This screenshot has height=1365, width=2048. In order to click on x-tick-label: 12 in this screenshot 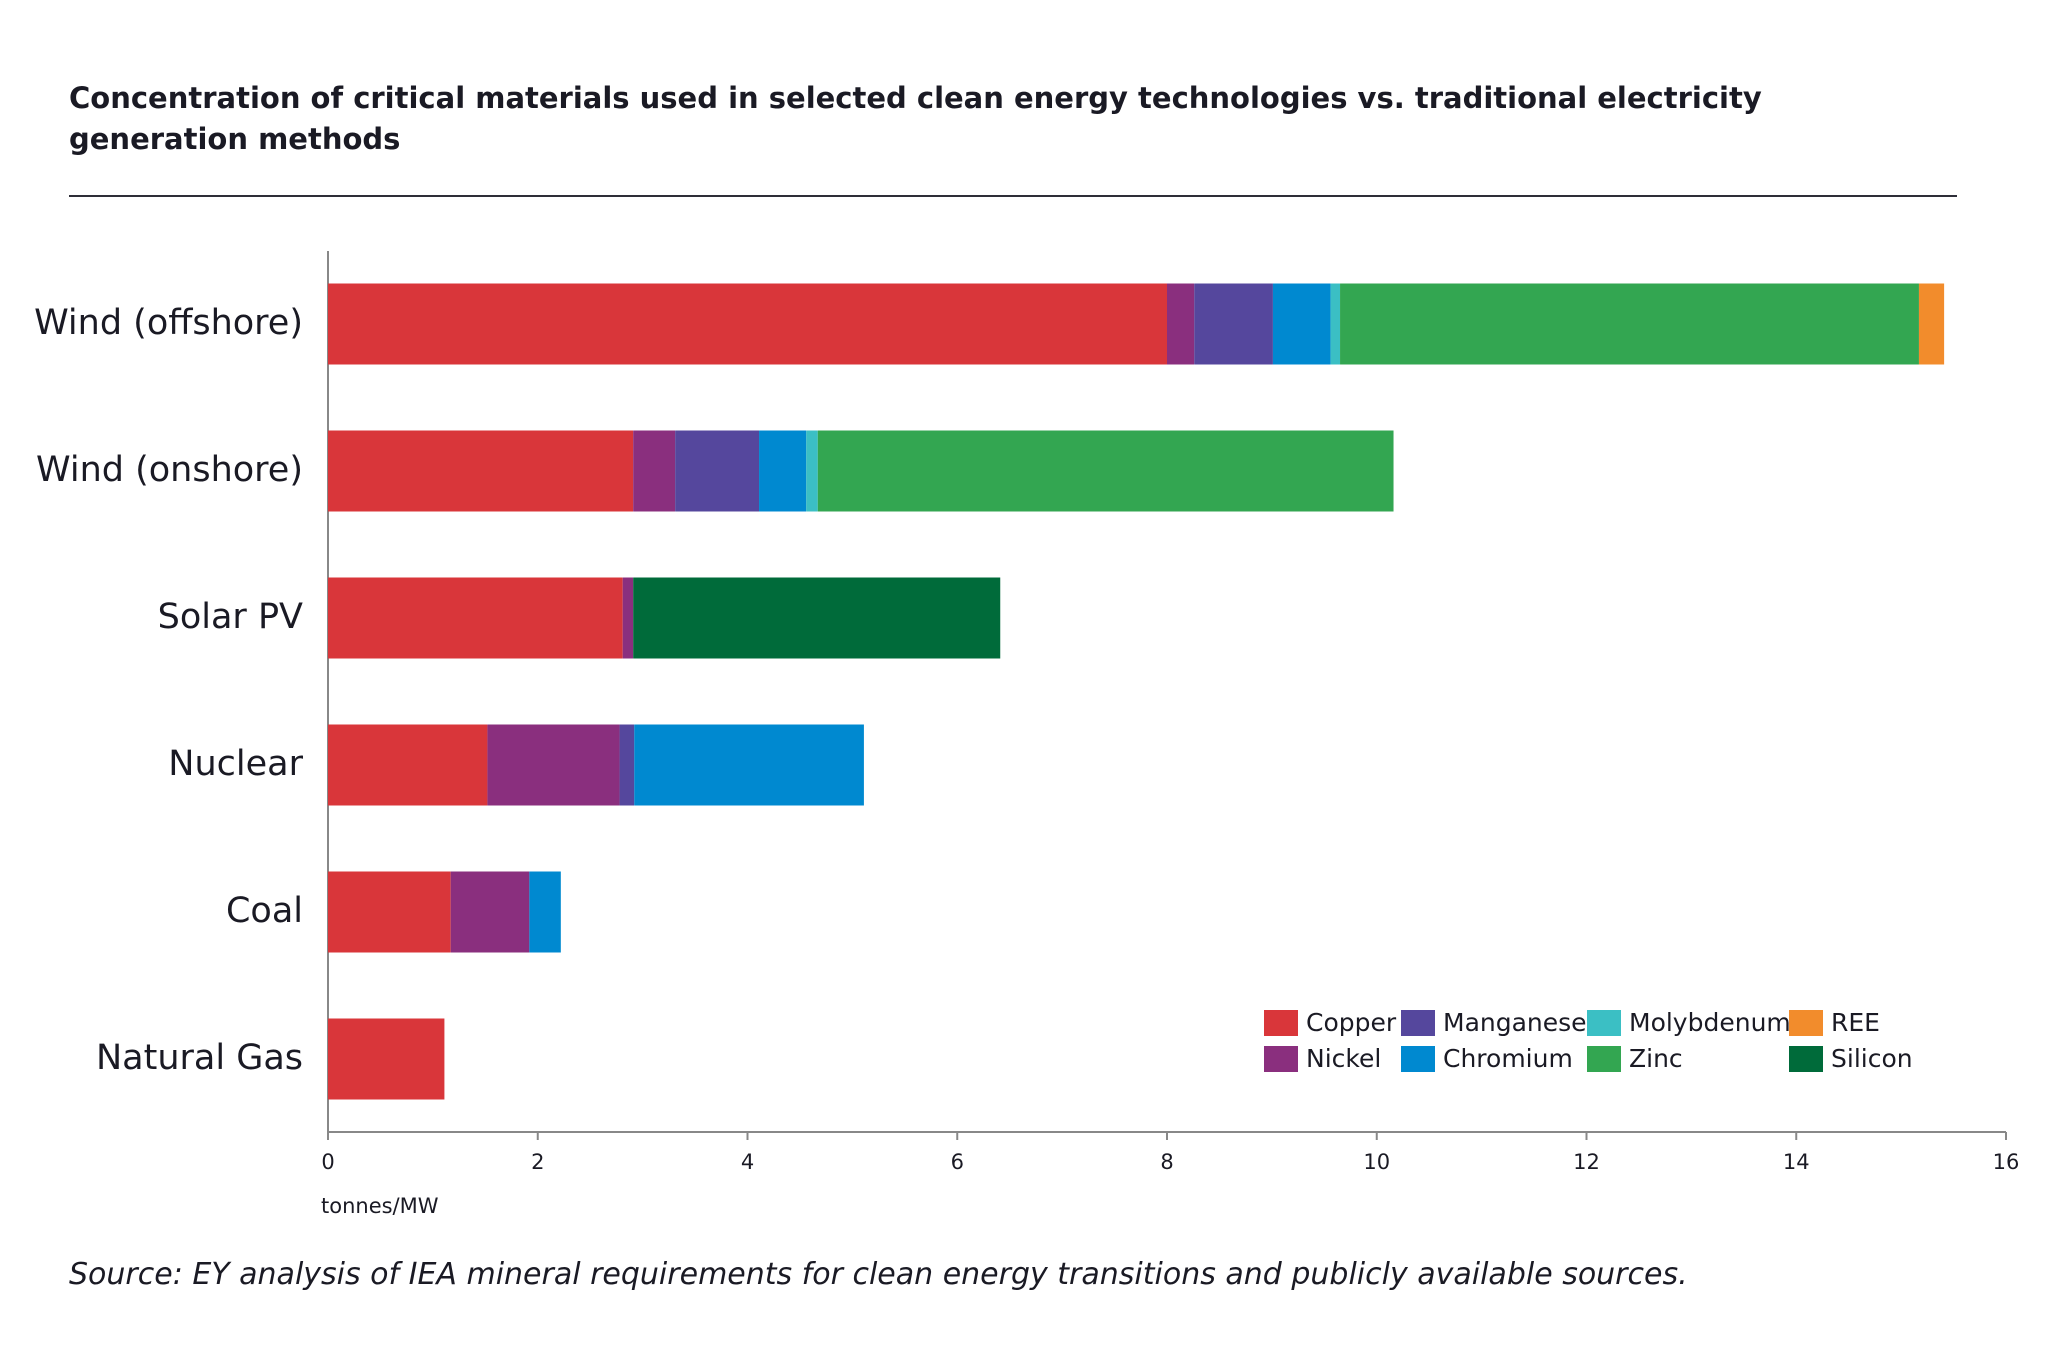, I will do `click(1586, 1162)`.